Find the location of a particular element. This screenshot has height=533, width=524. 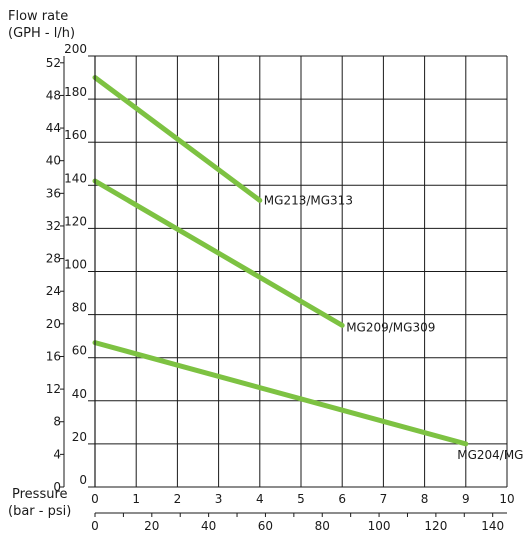

y-lh-tick-label: 0 is located at coordinates (83, 480).